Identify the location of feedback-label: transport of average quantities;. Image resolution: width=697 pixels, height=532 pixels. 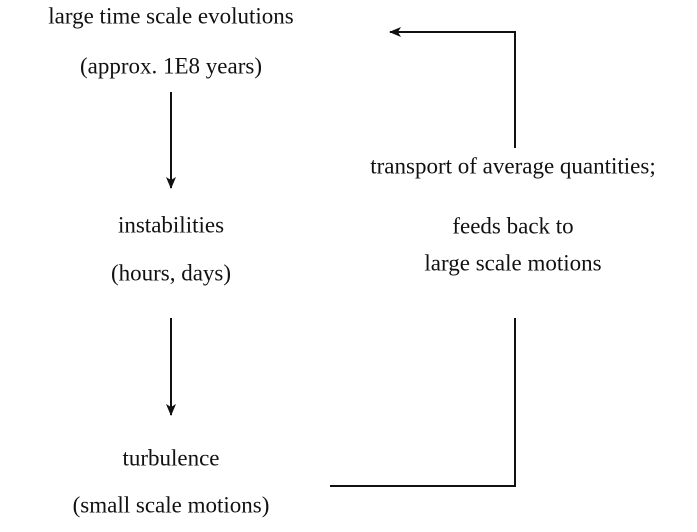
(512, 165).